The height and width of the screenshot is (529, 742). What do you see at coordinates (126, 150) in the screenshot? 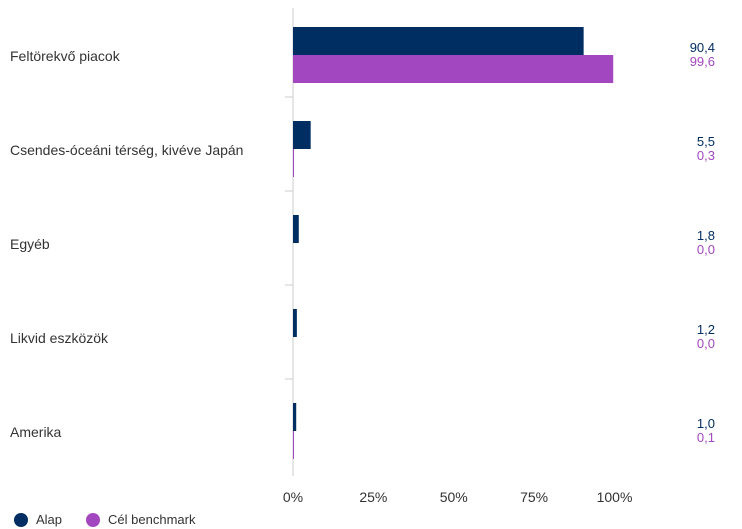
I see `category-label: Csendes-óceáni térség, kivéve Japán` at bounding box center [126, 150].